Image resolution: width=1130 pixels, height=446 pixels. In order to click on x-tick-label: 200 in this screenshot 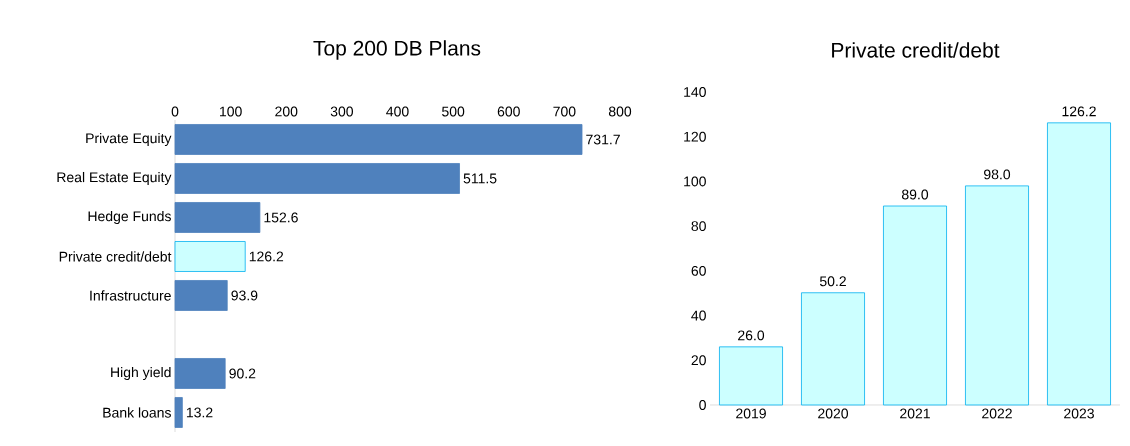, I will do `click(286, 111)`.